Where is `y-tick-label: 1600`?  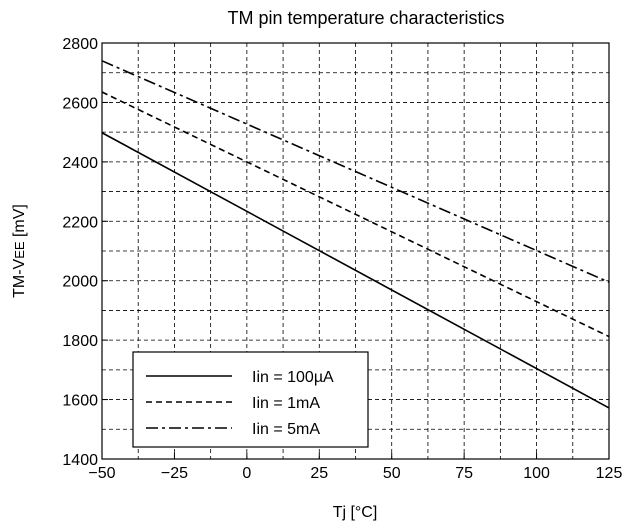 y-tick-label: 1600 is located at coordinates (80, 401).